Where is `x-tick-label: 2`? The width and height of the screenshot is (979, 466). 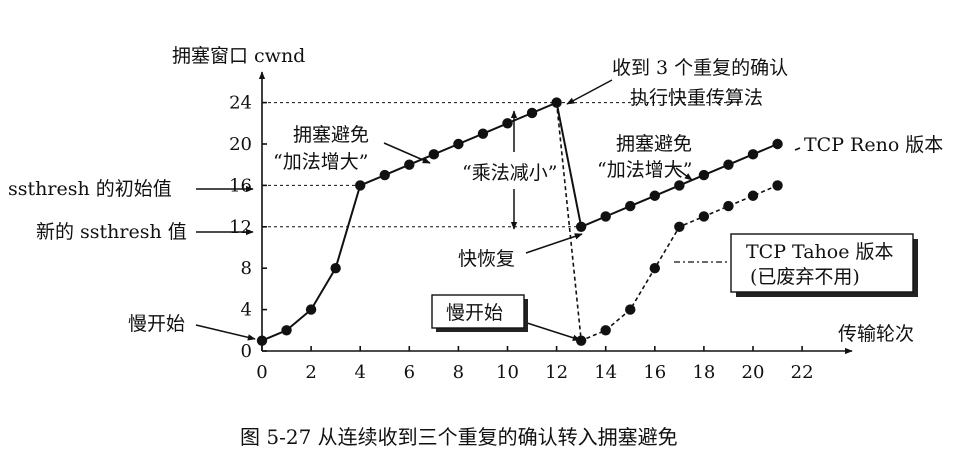 x-tick-label: 2 is located at coordinates (310, 372).